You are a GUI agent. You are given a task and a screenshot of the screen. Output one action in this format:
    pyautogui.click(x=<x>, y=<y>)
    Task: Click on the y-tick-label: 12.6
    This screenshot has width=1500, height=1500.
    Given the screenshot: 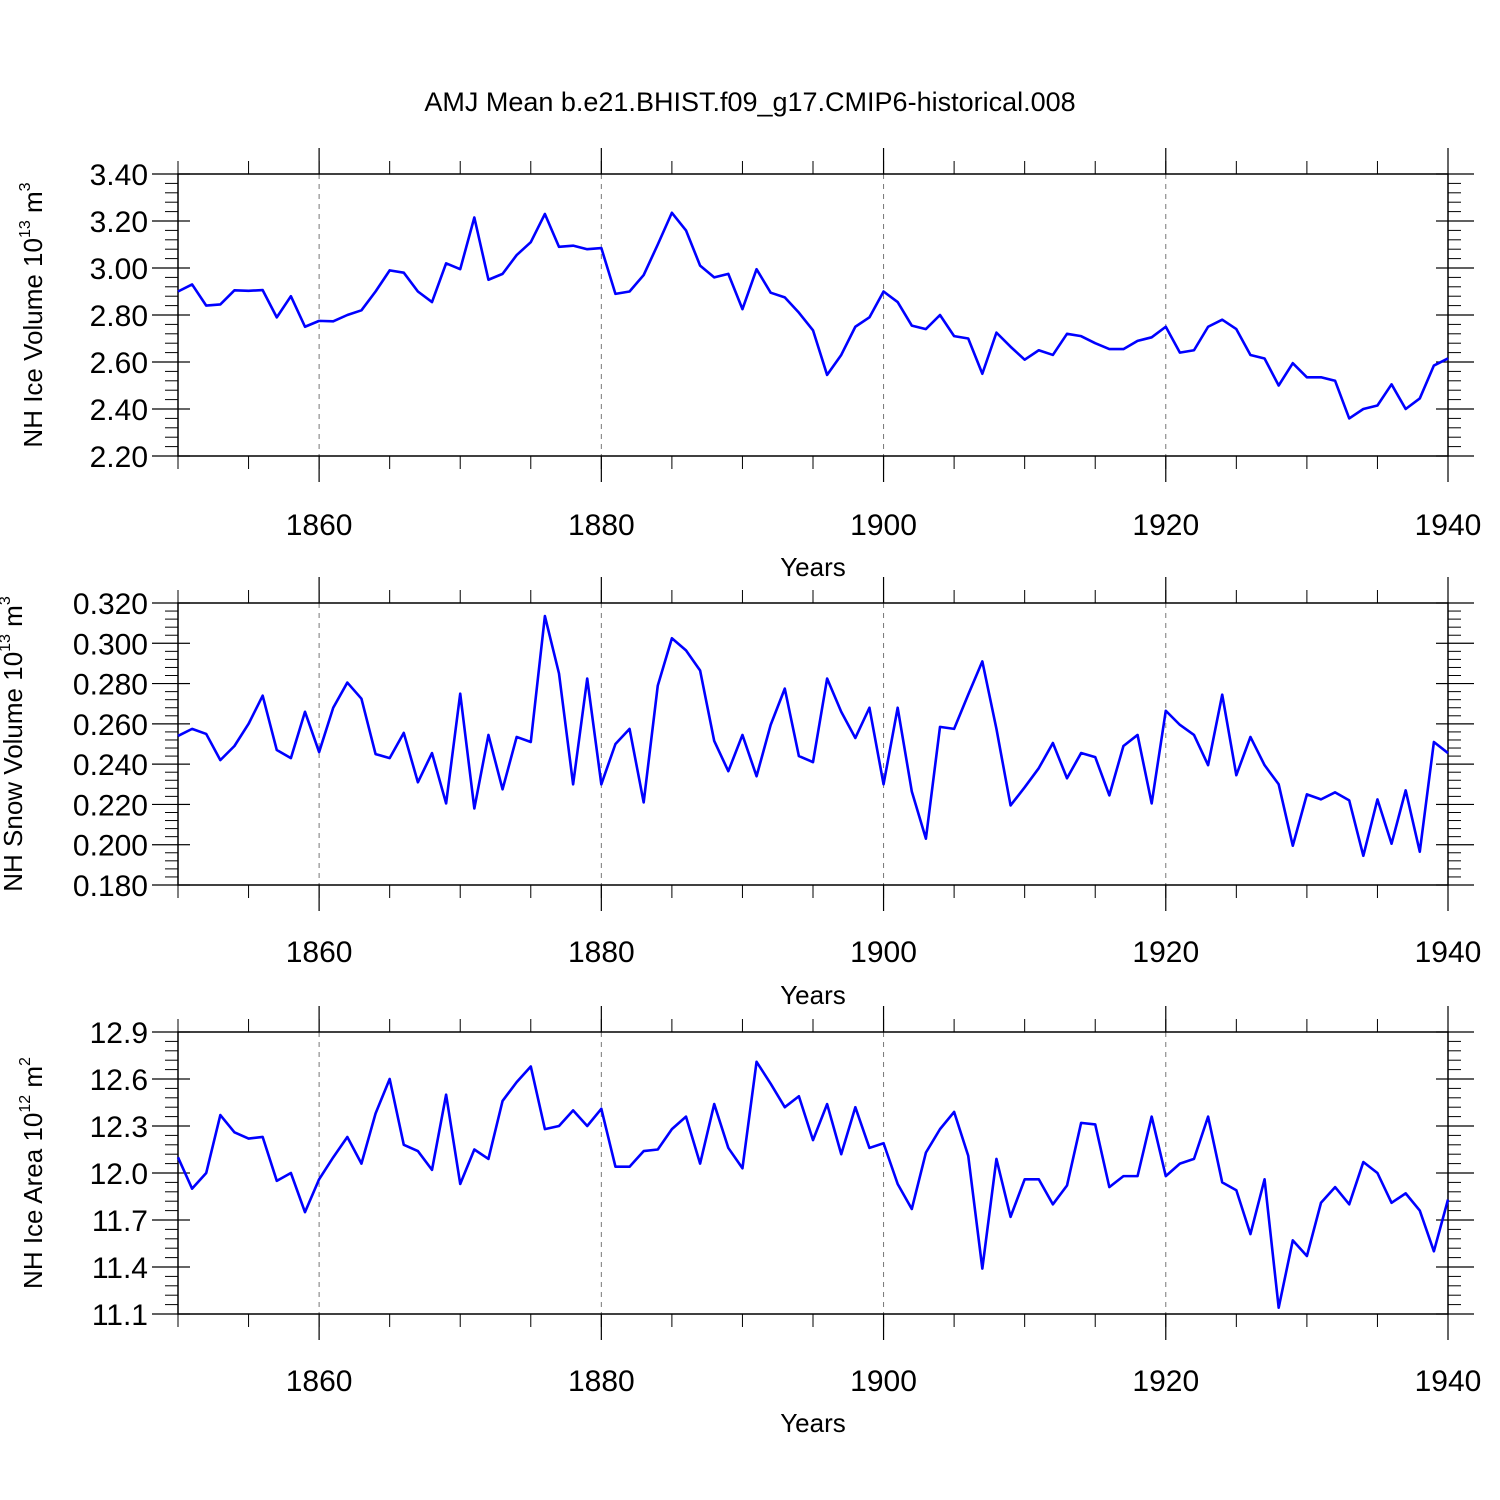 What is the action you would take?
    pyautogui.click(x=119, y=1080)
    